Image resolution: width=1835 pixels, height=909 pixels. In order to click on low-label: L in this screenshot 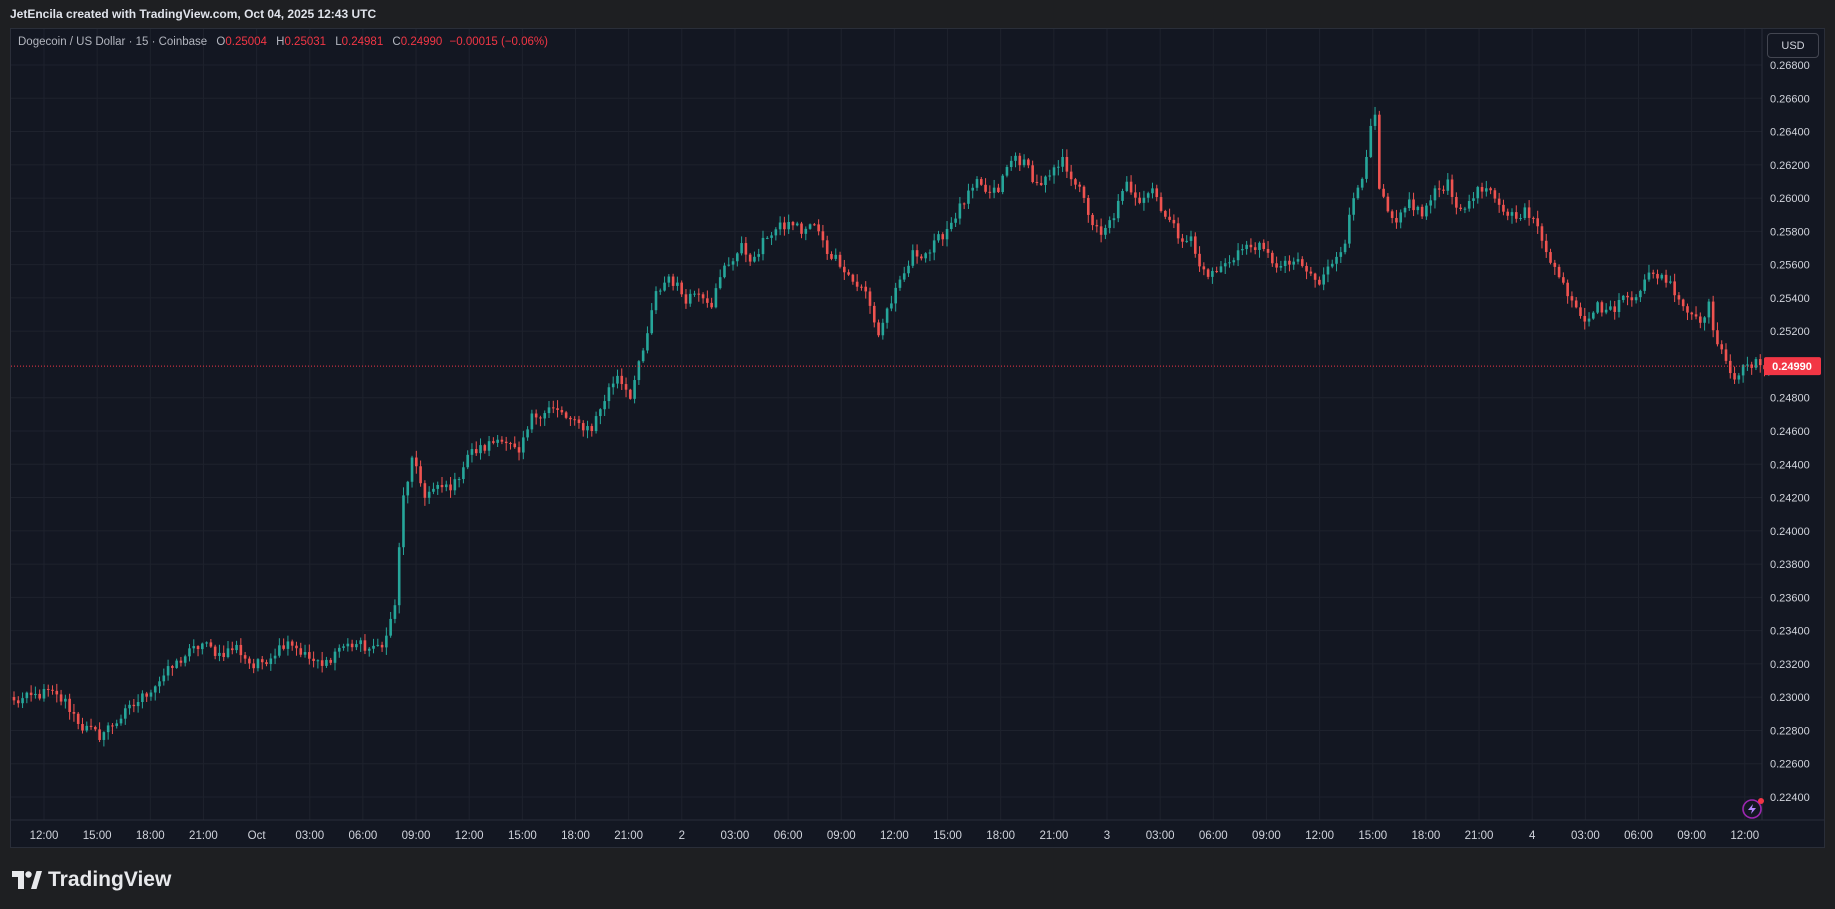, I will do `click(338, 42)`.